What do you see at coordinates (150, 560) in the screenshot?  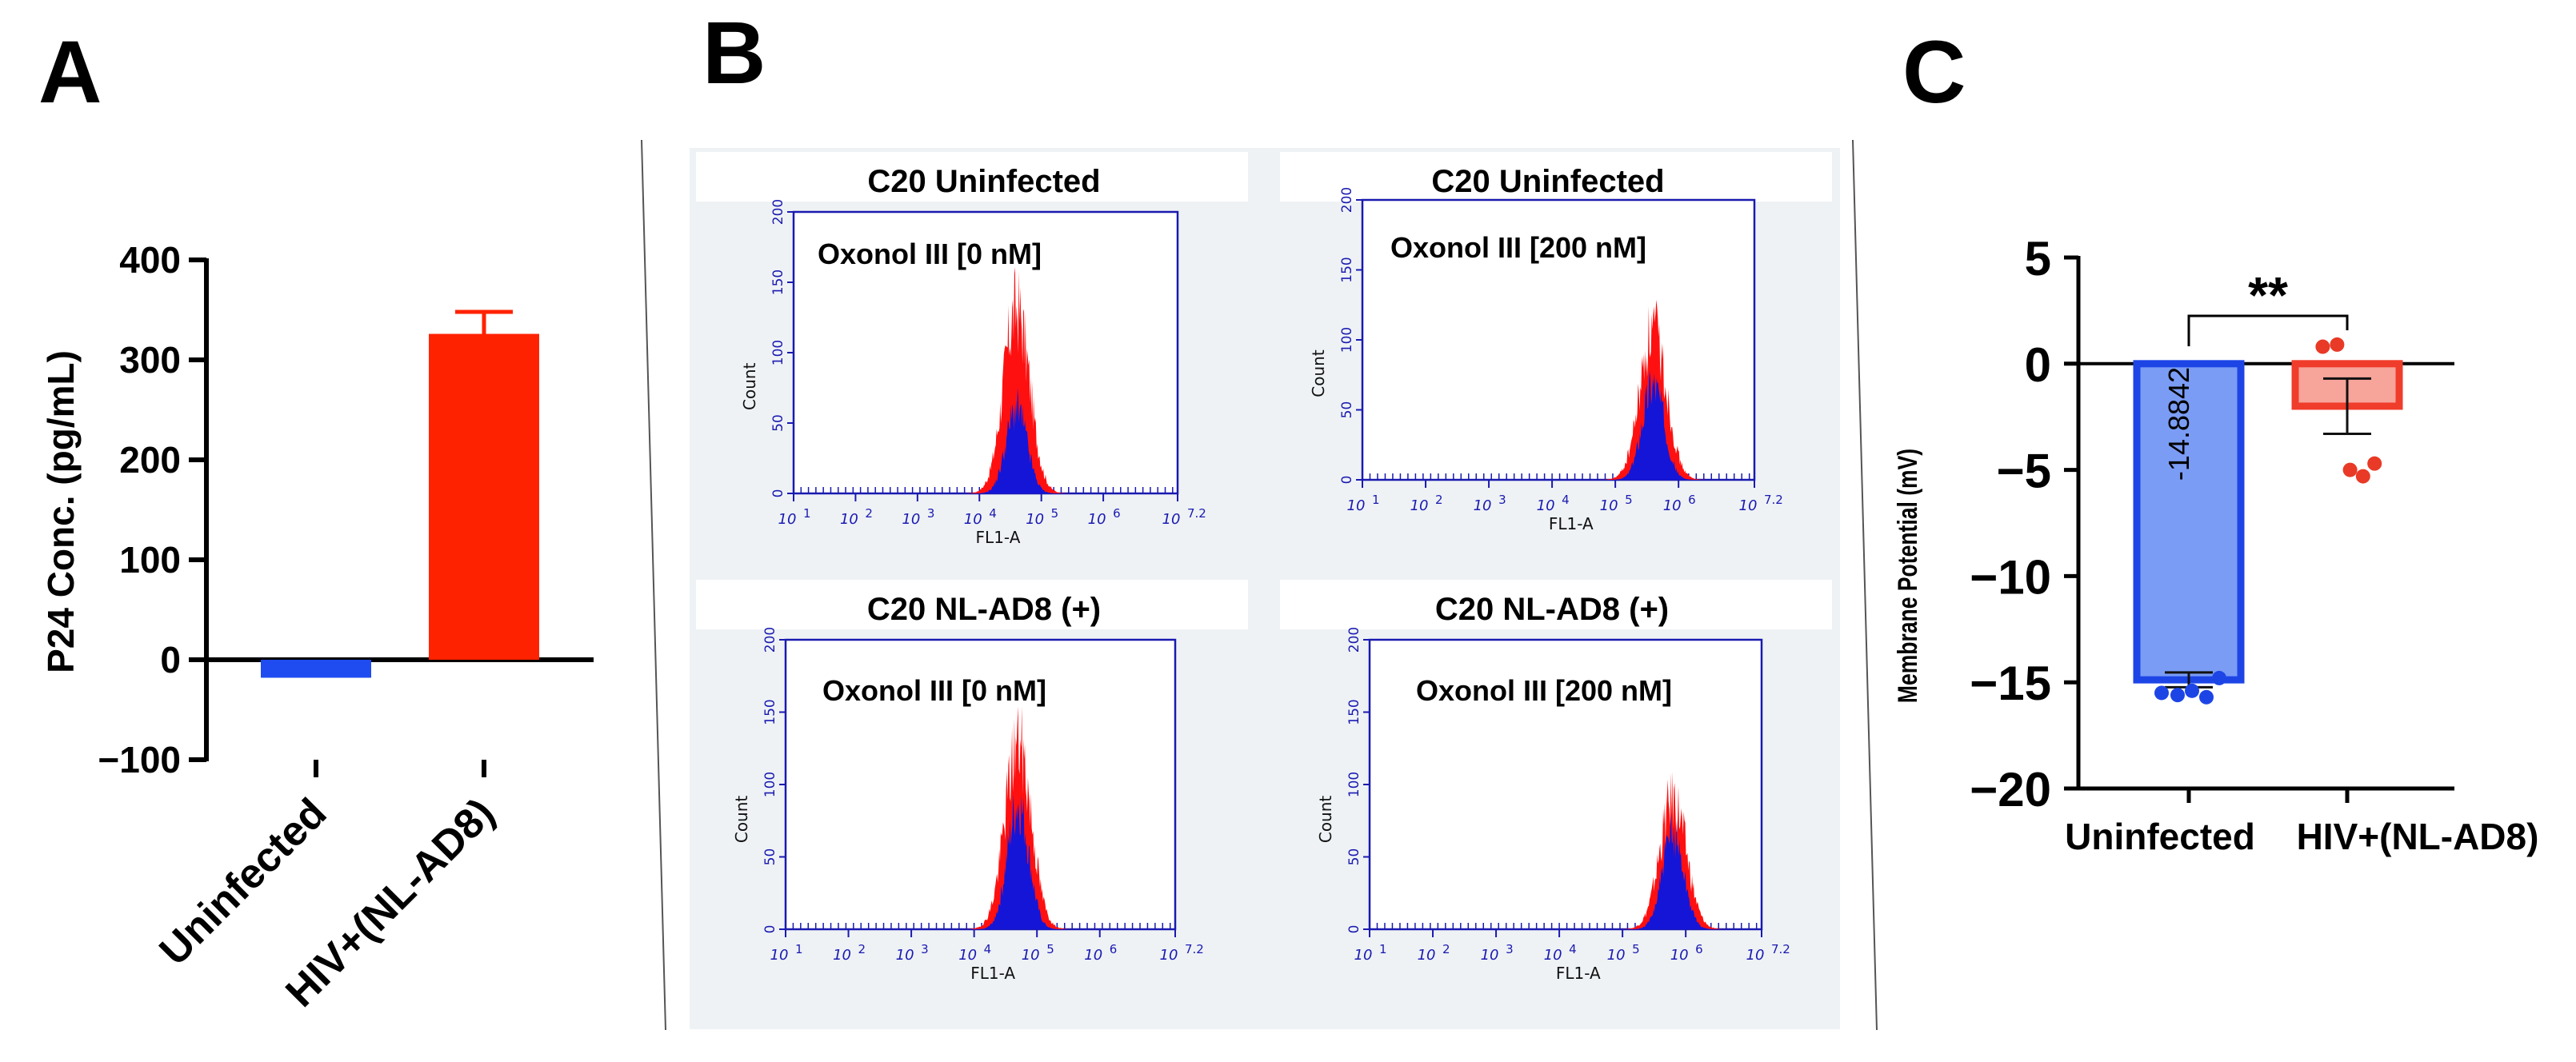 I see `panel-a-y-tick-label: 100` at bounding box center [150, 560].